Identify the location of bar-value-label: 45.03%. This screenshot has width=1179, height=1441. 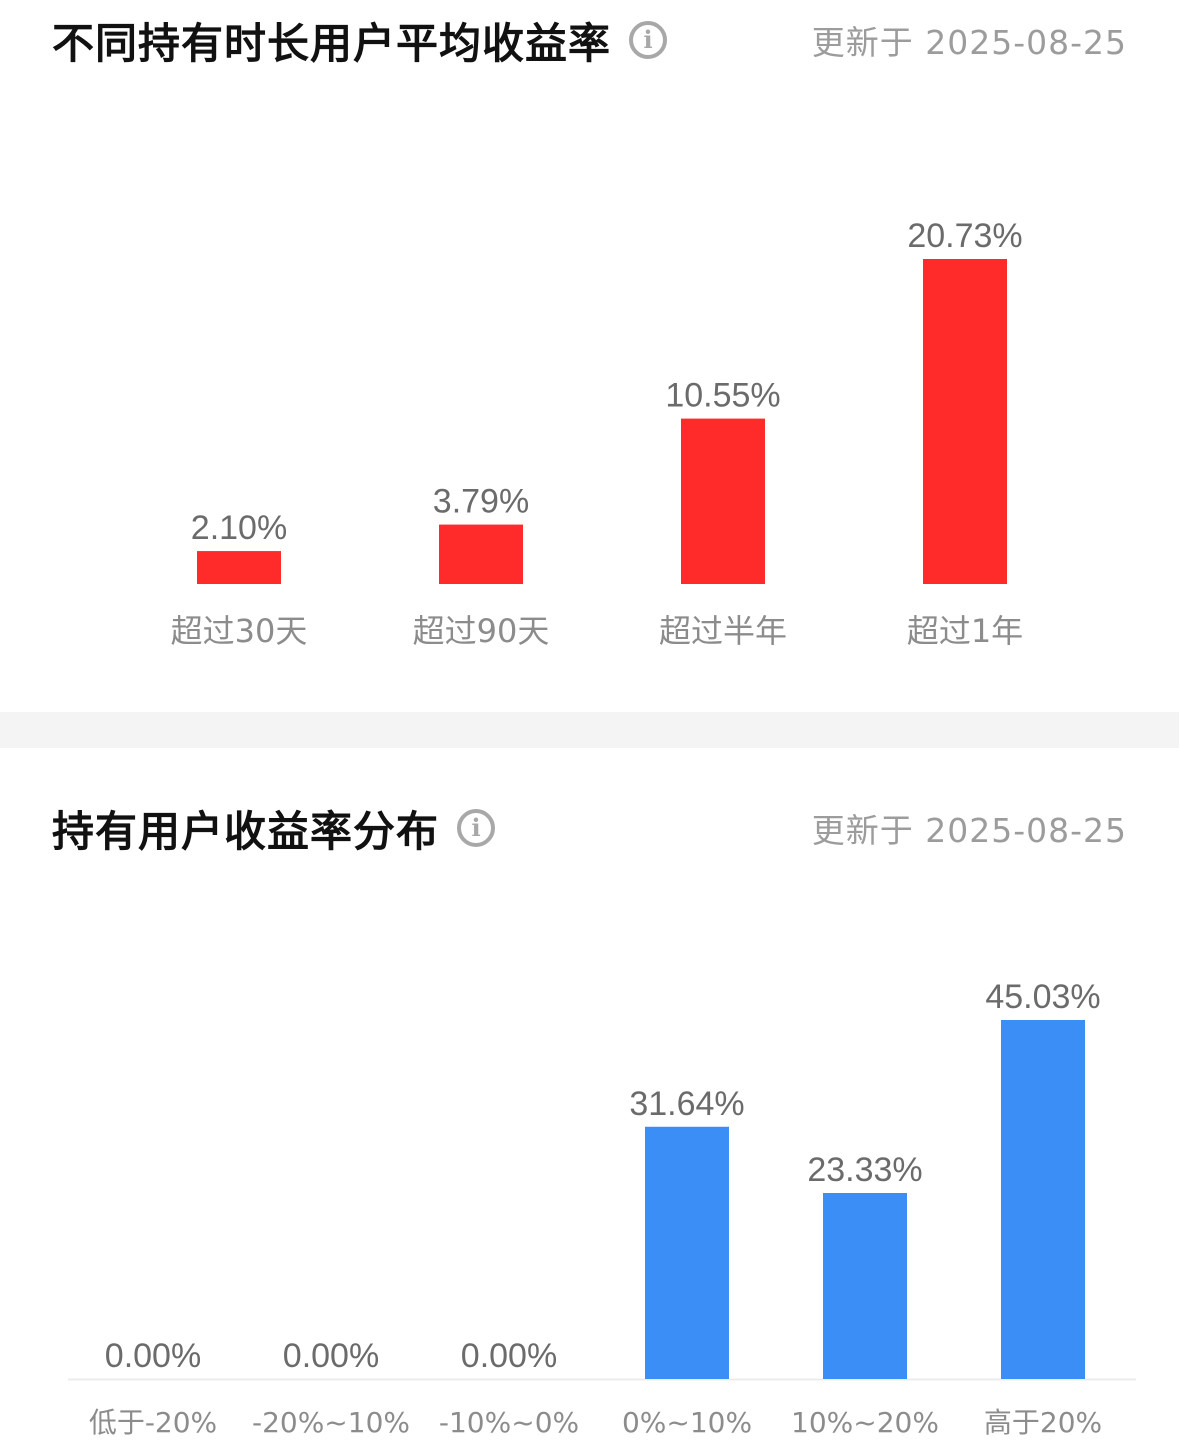
(1042, 997).